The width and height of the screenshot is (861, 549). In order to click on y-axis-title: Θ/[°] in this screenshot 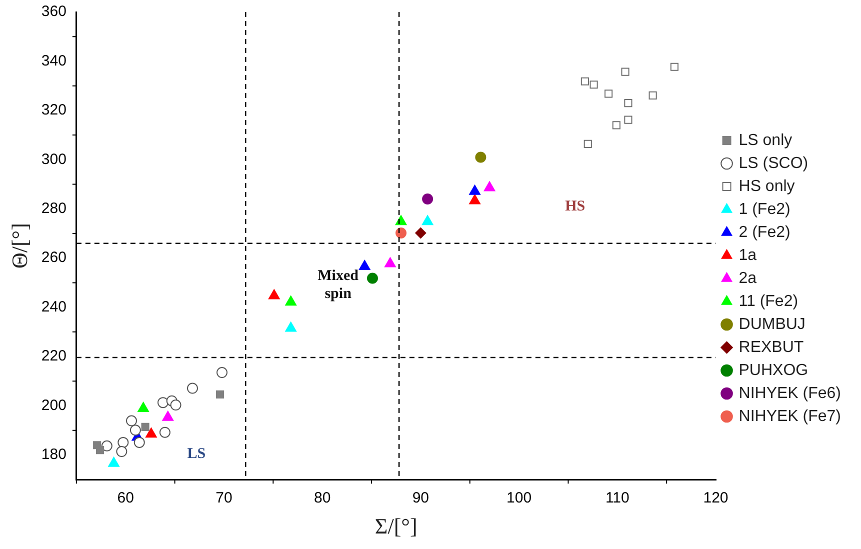, I will do `click(19, 246)`.